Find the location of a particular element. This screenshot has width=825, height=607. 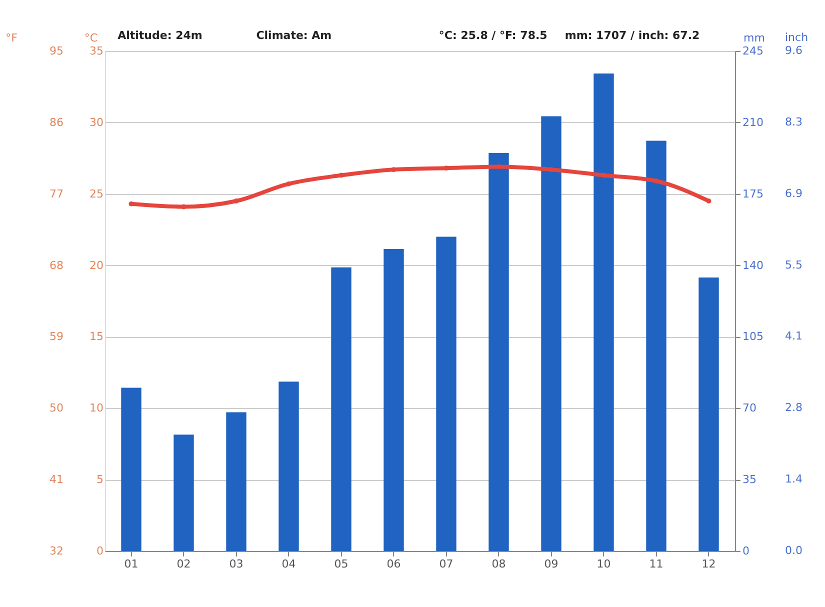

text: 8.3 is located at coordinates (793, 121).